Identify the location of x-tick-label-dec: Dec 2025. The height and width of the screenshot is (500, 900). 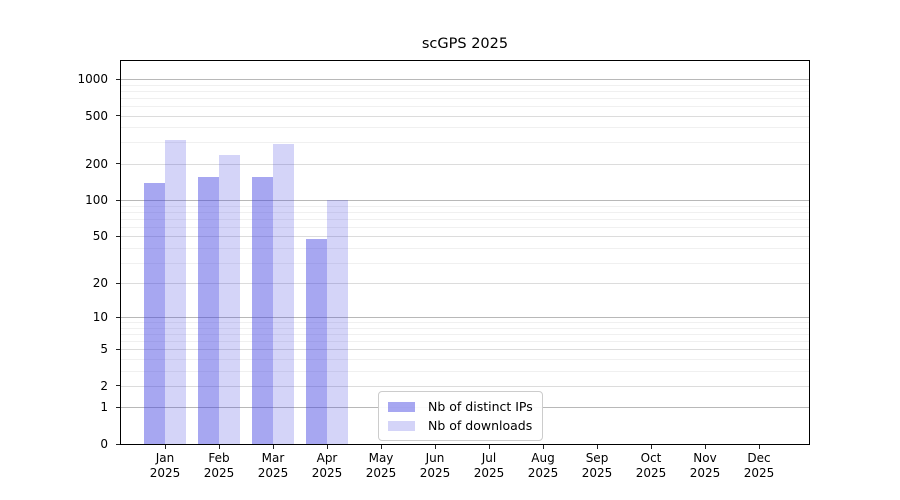
(759, 466).